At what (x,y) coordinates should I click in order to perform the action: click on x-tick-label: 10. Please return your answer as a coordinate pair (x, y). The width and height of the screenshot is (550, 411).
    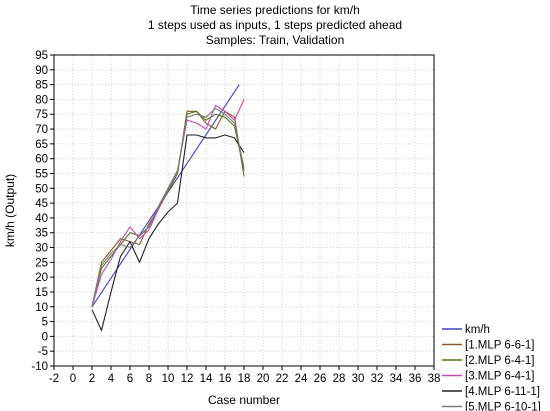
    Looking at the image, I should click on (168, 379).